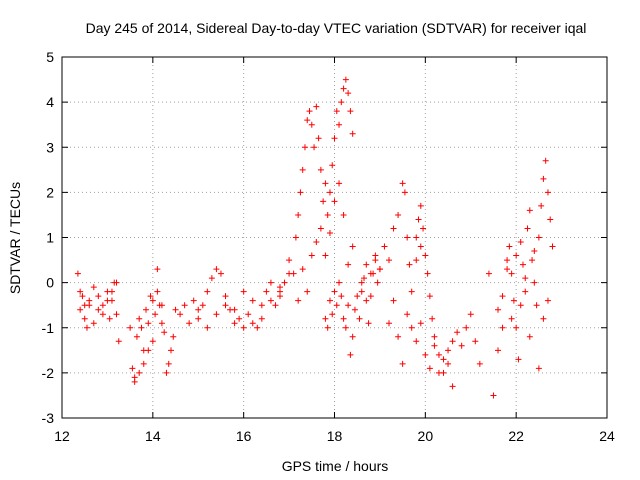  I want to click on y-tick-label: -3, so click(48, 418).